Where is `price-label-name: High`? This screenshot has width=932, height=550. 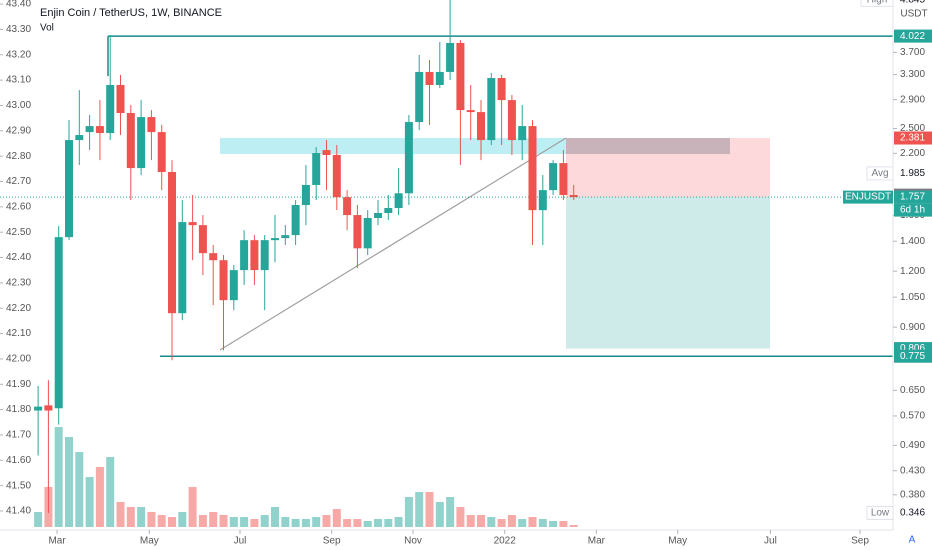
price-label-name: High is located at coordinates (877, 3).